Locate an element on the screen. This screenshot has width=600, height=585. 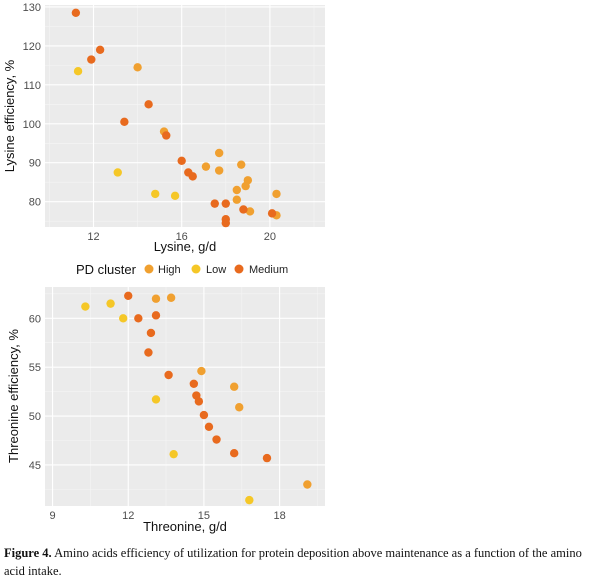
lysine-x-tick-label: 16 is located at coordinates (182, 237).